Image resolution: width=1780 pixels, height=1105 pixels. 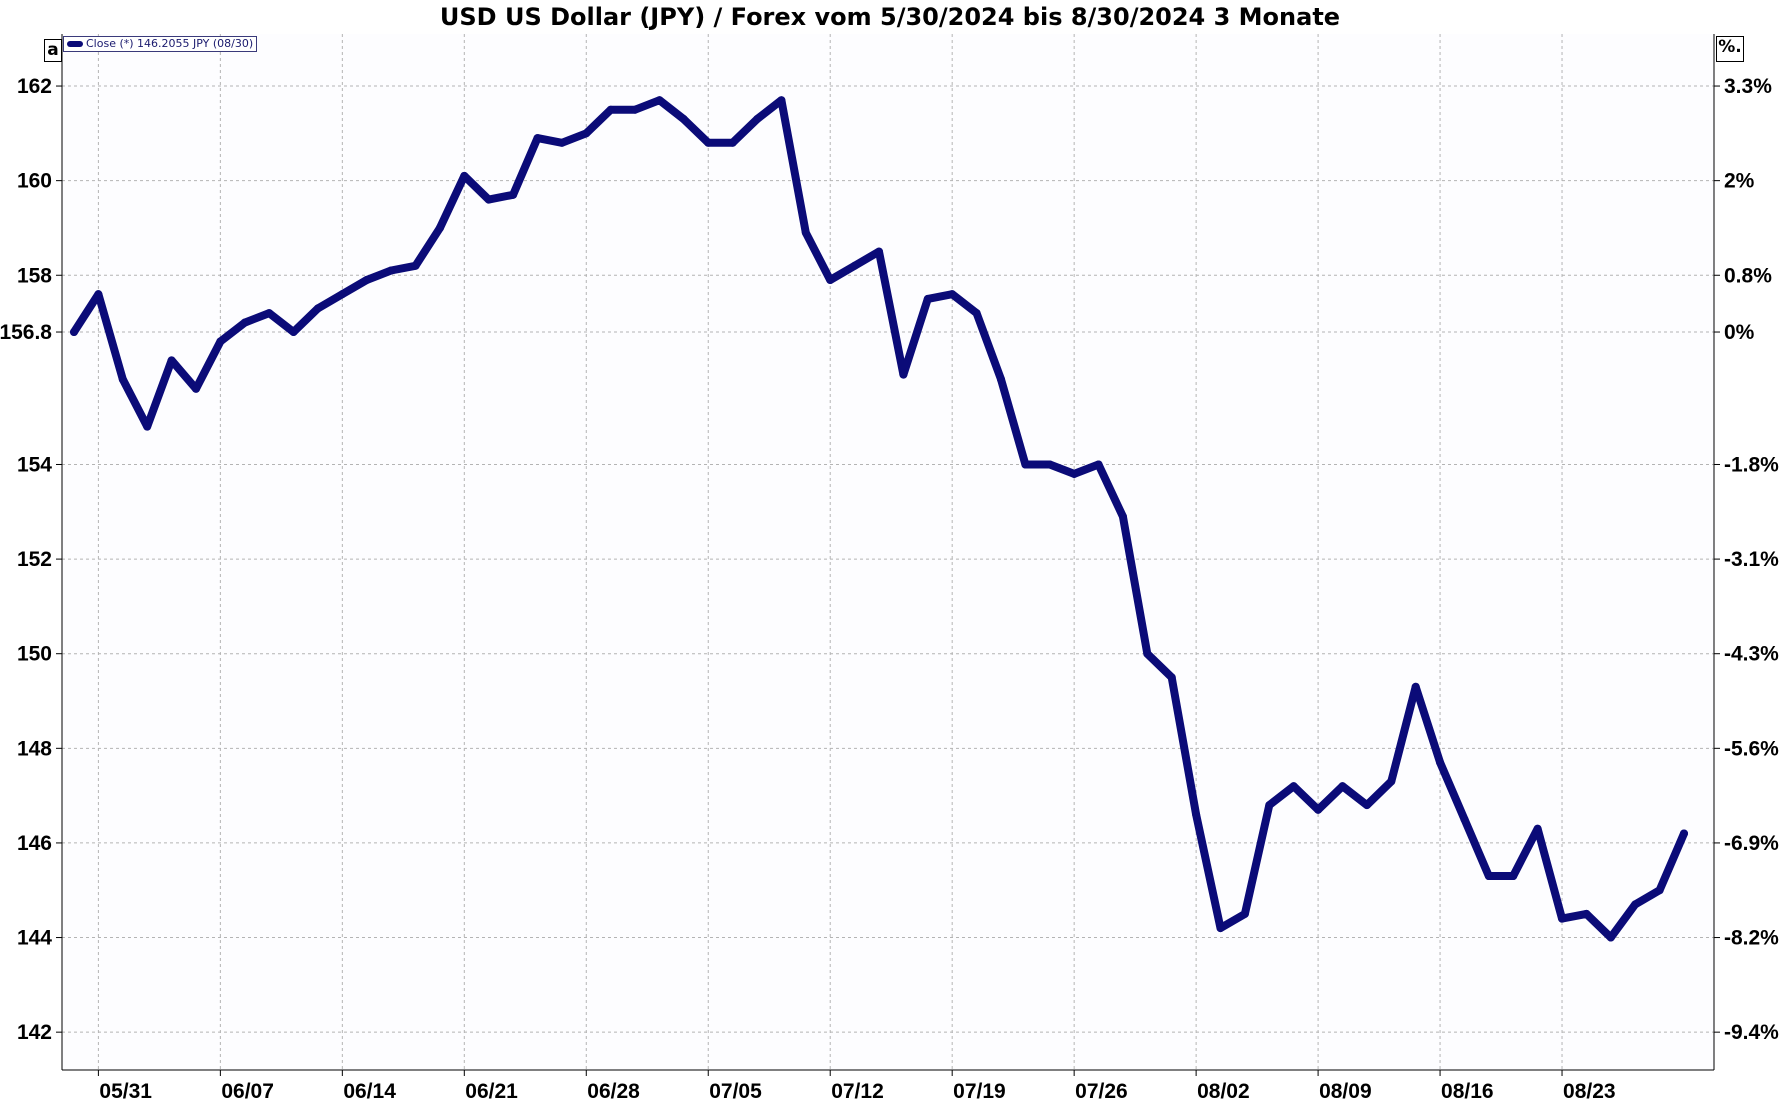 I want to click on legend-label: Close (*) 146.2055 JPY (08/30), so click(x=170, y=43).